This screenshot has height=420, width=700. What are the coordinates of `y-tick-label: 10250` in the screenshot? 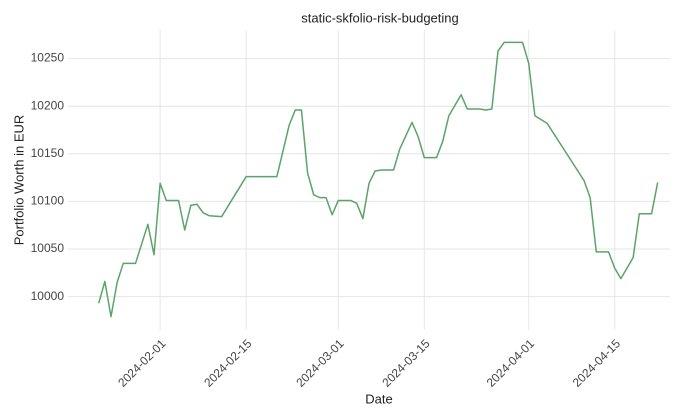 It's located at (48, 58).